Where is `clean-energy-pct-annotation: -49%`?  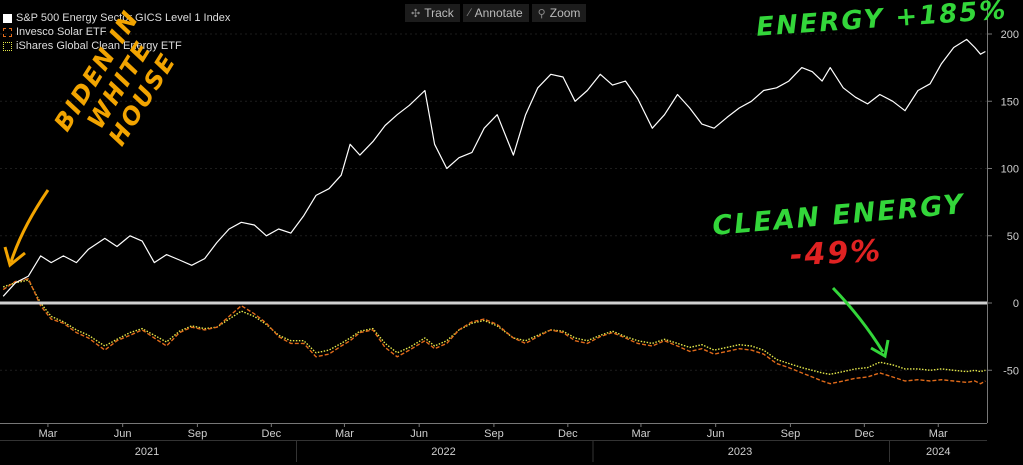 clean-energy-pct-annotation: -49% is located at coordinates (836, 253).